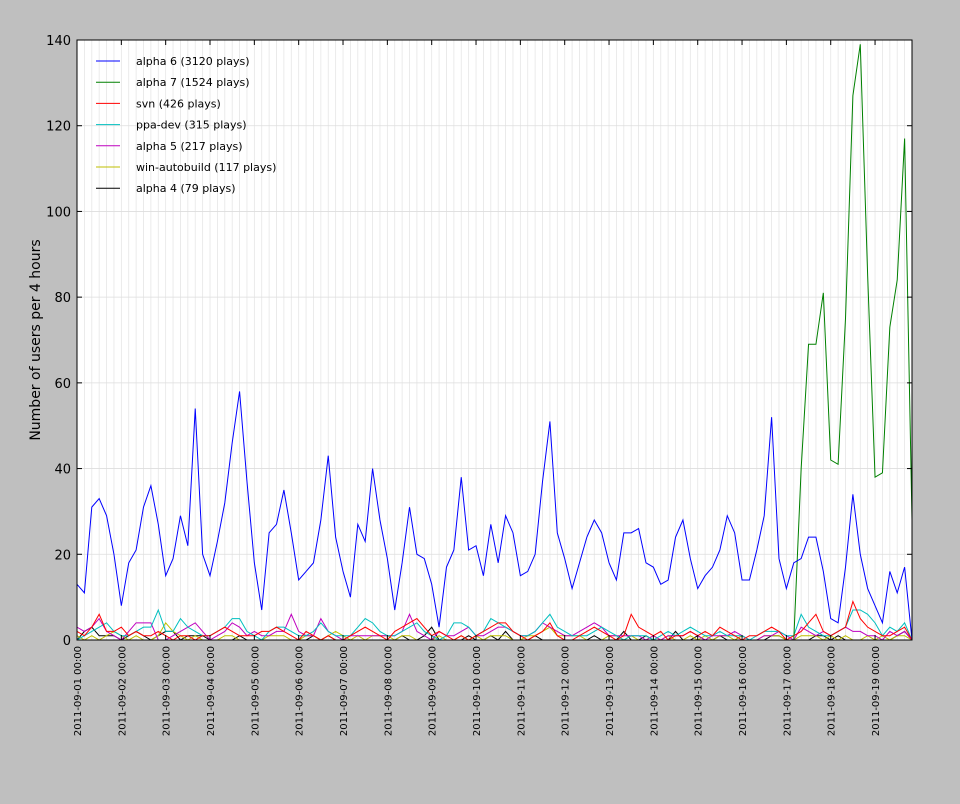 The width and height of the screenshot is (960, 804). I want to click on x-tick-label: 2011-09-19 00:00, so click(876, 691).